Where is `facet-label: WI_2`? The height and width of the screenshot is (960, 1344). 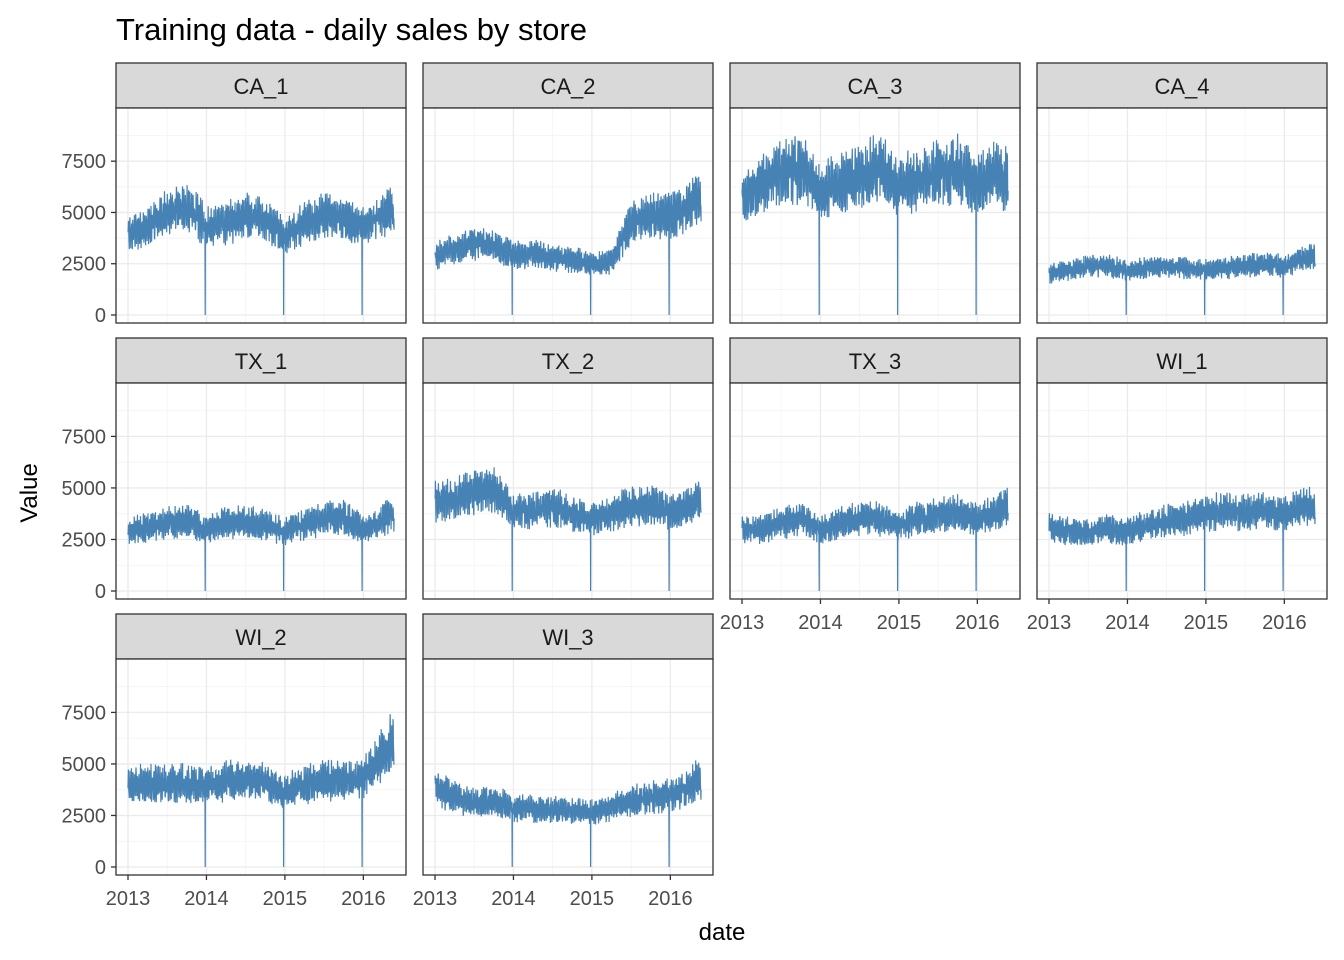 facet-label: WI_2 is located at coordinates (260, 637).